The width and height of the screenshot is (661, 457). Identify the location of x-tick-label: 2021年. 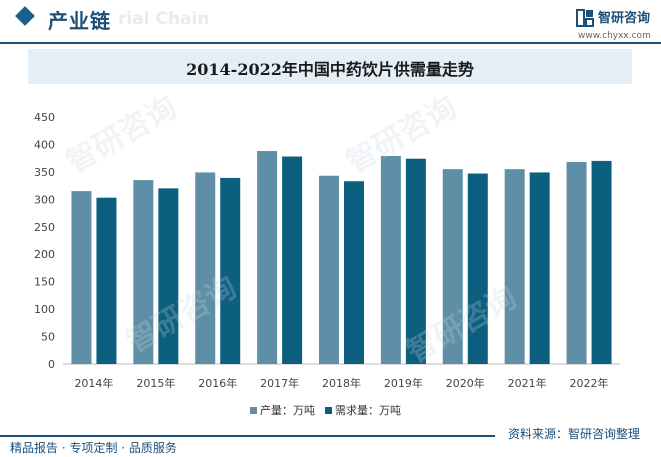
(527, 383).